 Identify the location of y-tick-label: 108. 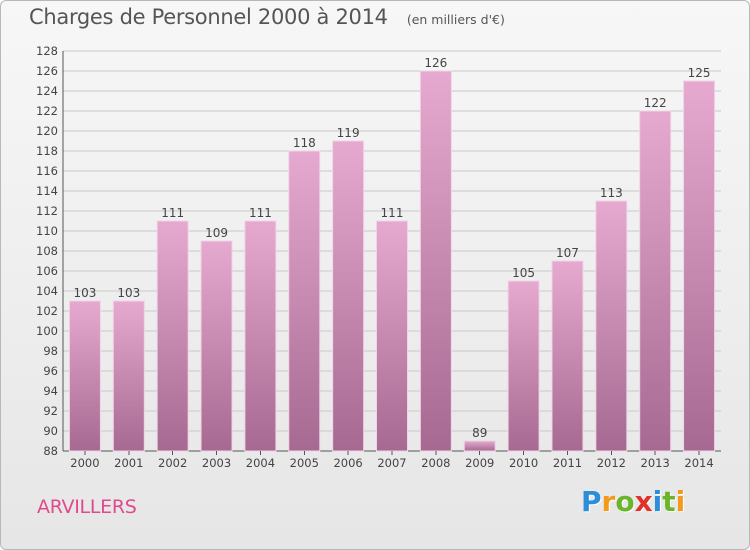
(47, 251).